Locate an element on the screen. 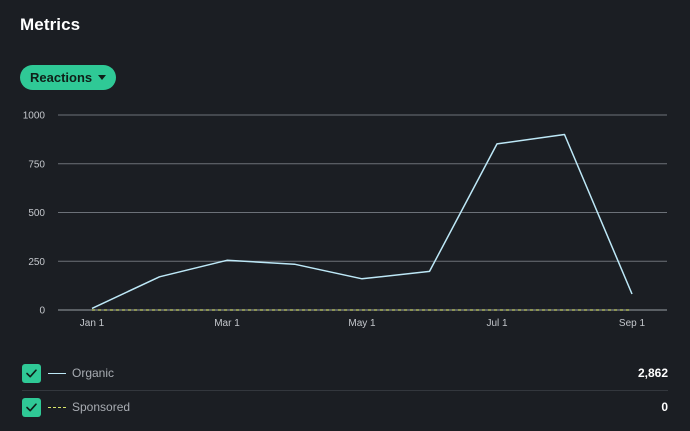 Image resolution: width=690 pixels, height=431 pixels. y-tick-label: 500 is located at coordinates (36, 213).